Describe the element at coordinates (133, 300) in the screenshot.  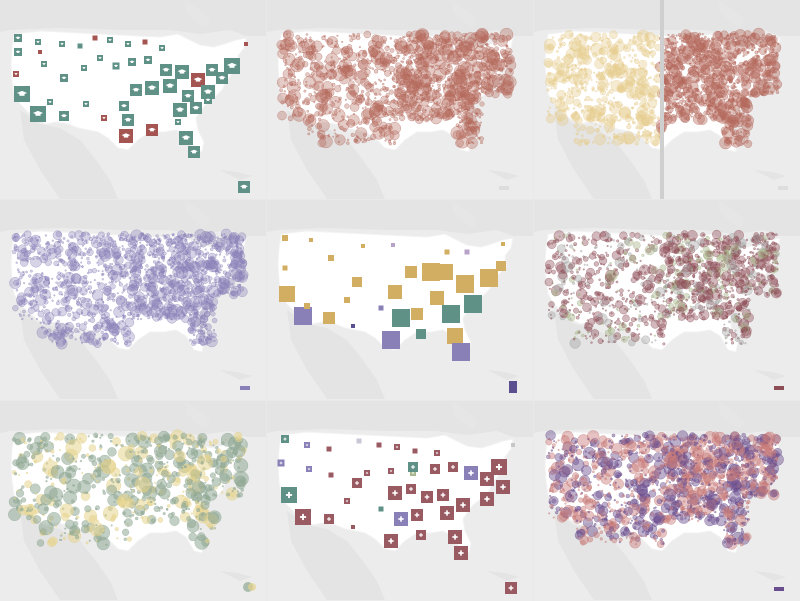
I see `map-canvas` at that location.